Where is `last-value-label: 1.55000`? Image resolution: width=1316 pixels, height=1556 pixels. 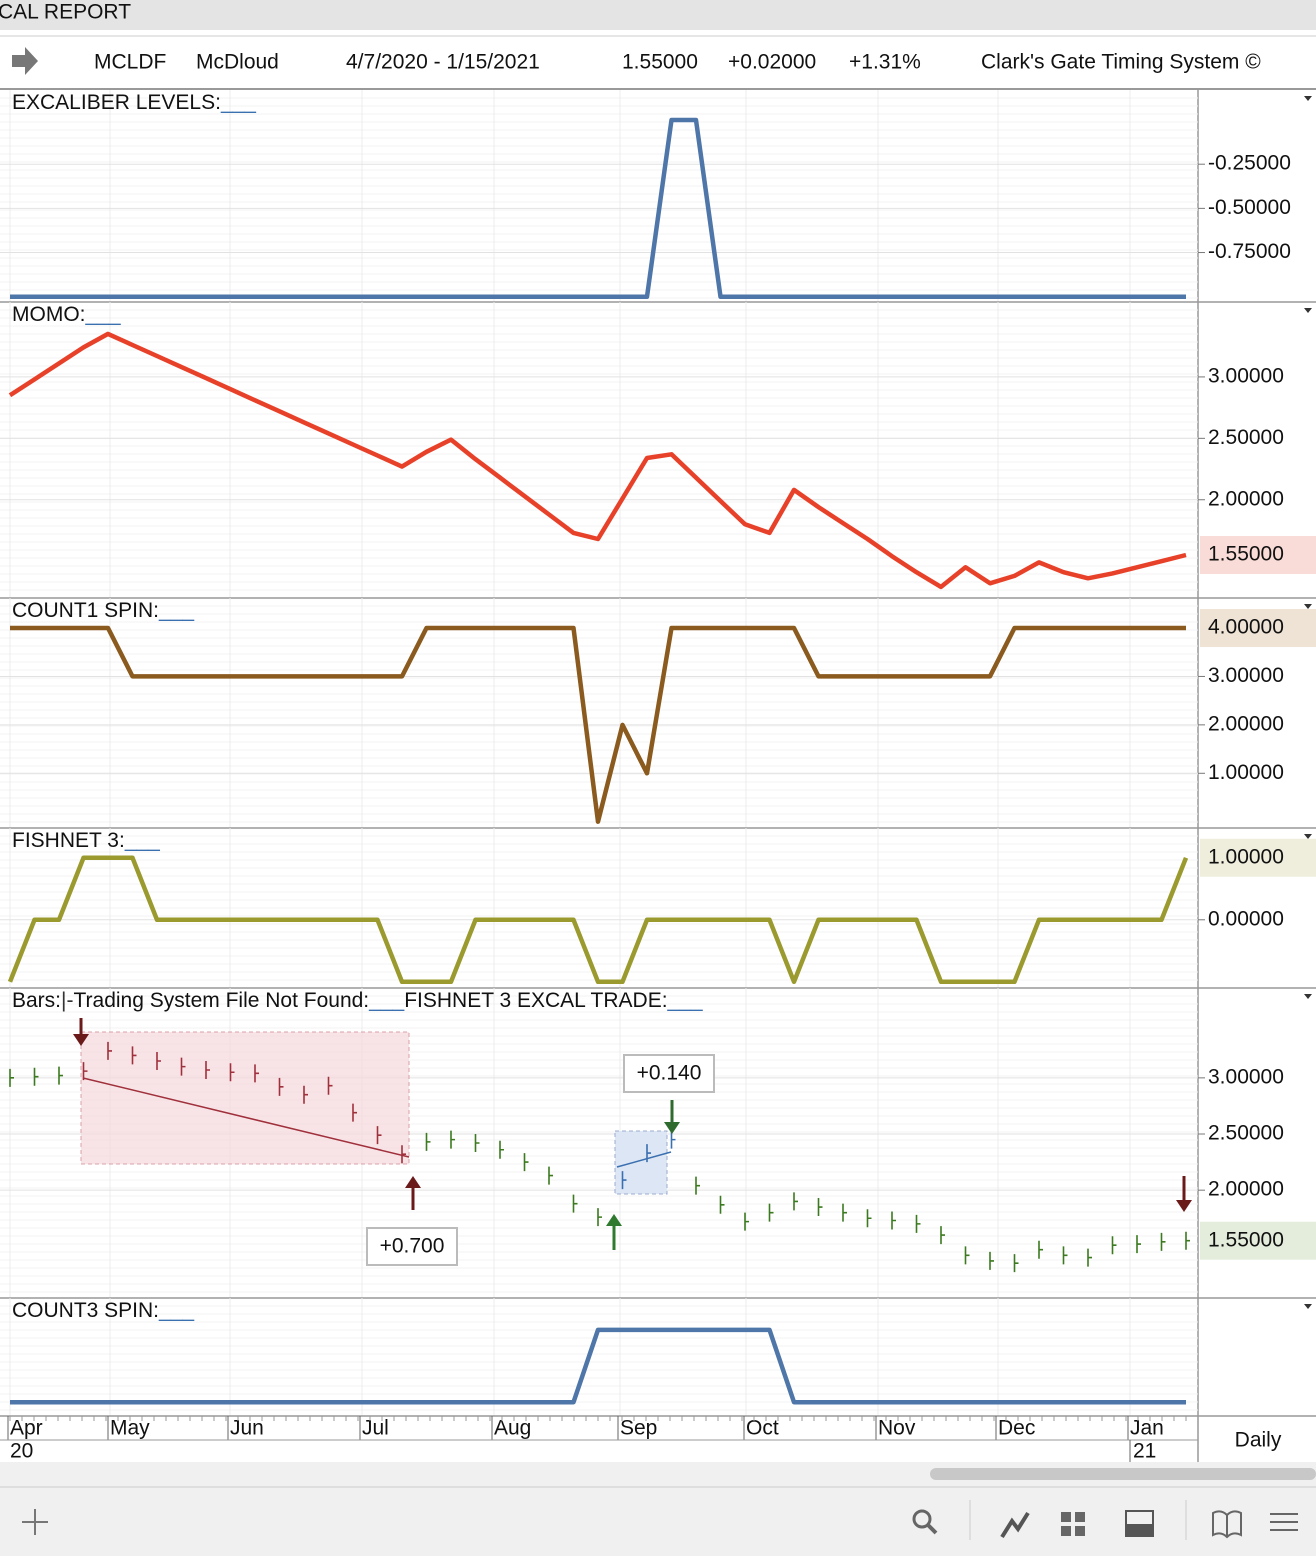
last-value-label: 1.55000 is located at coordinates (1246, 1239).